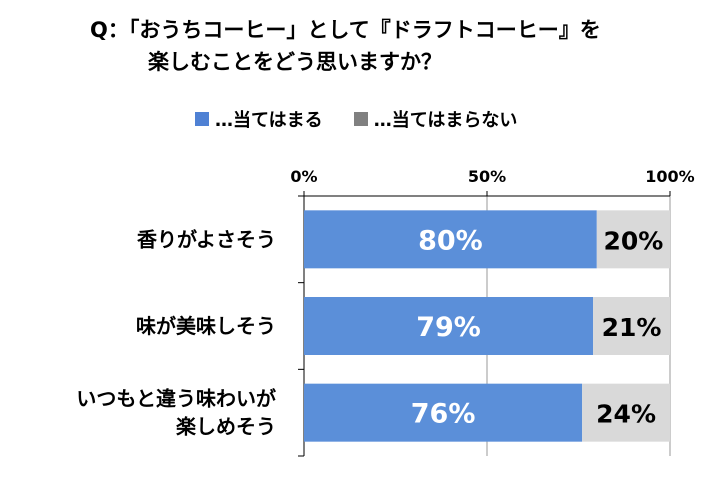  Describe the element at coordinates (295, 62) in the screenshot. I see `title-line-2: 楽しむことをどう思いますか？` at that location.